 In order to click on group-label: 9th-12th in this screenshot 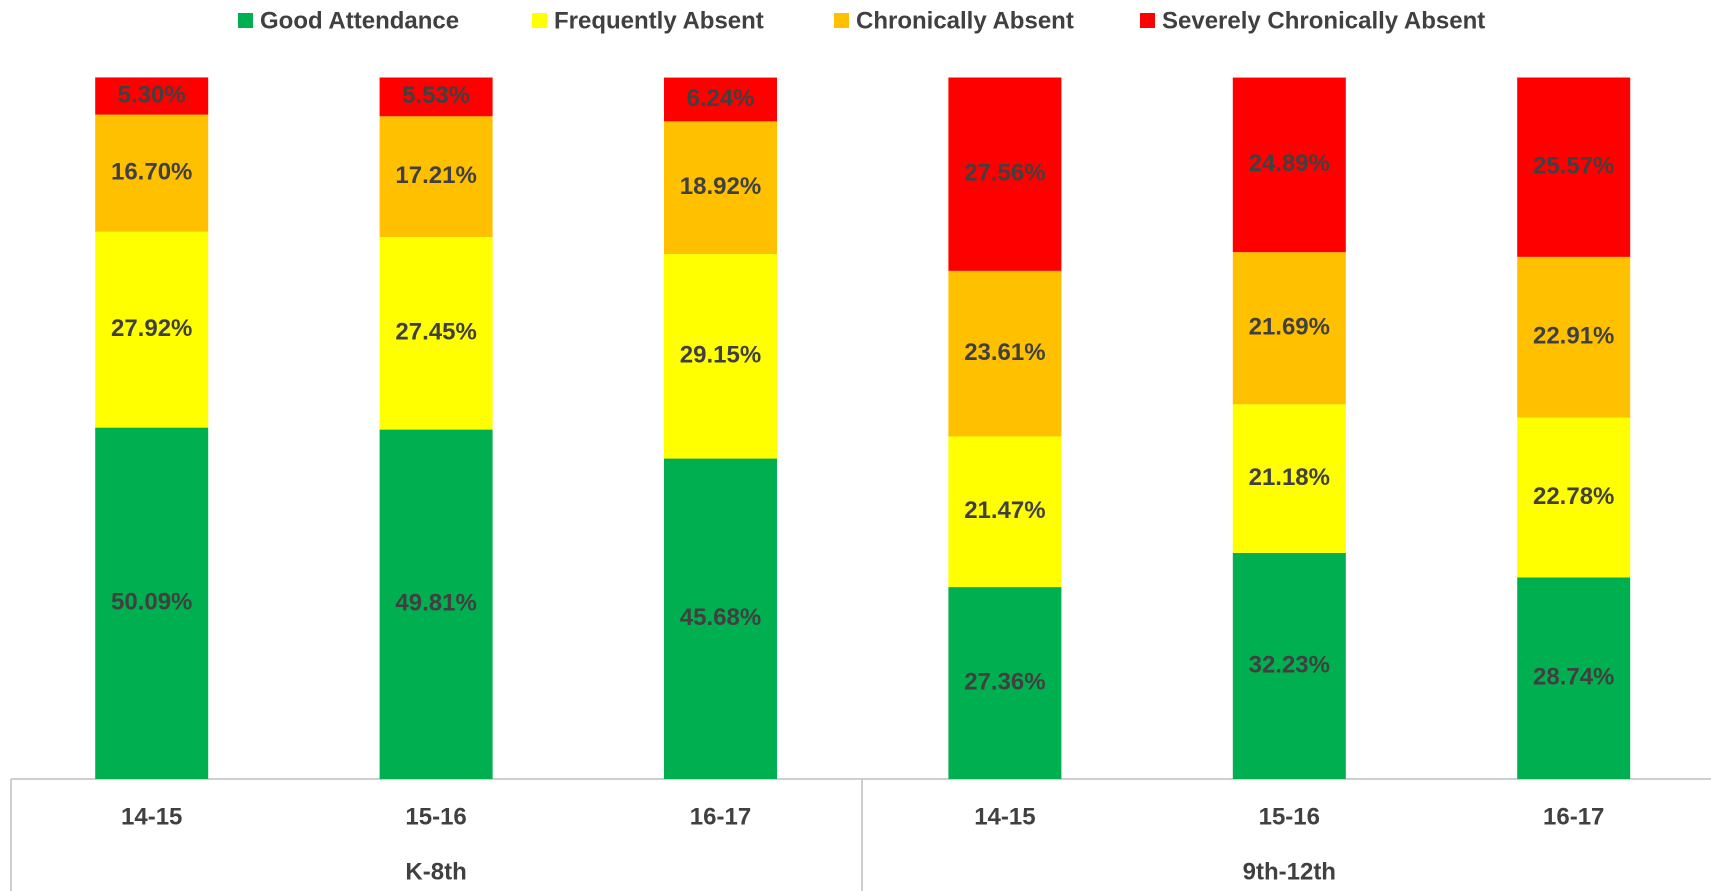, I will do `click(1289, 871)`.